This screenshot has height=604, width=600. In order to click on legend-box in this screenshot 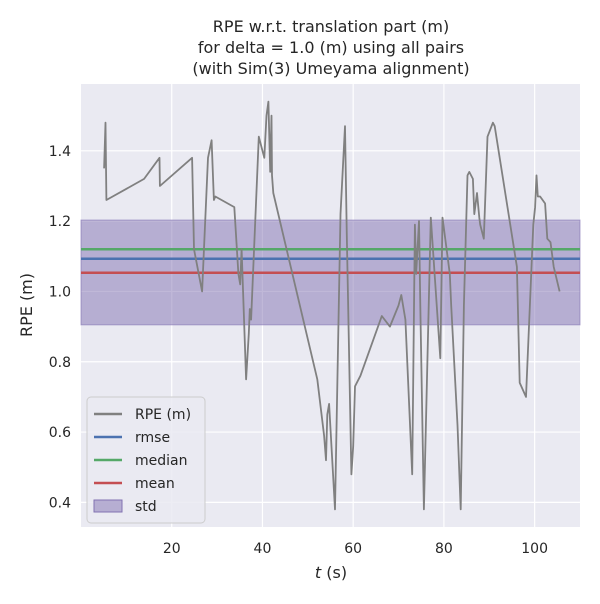, I will do `click(146, 460)`.